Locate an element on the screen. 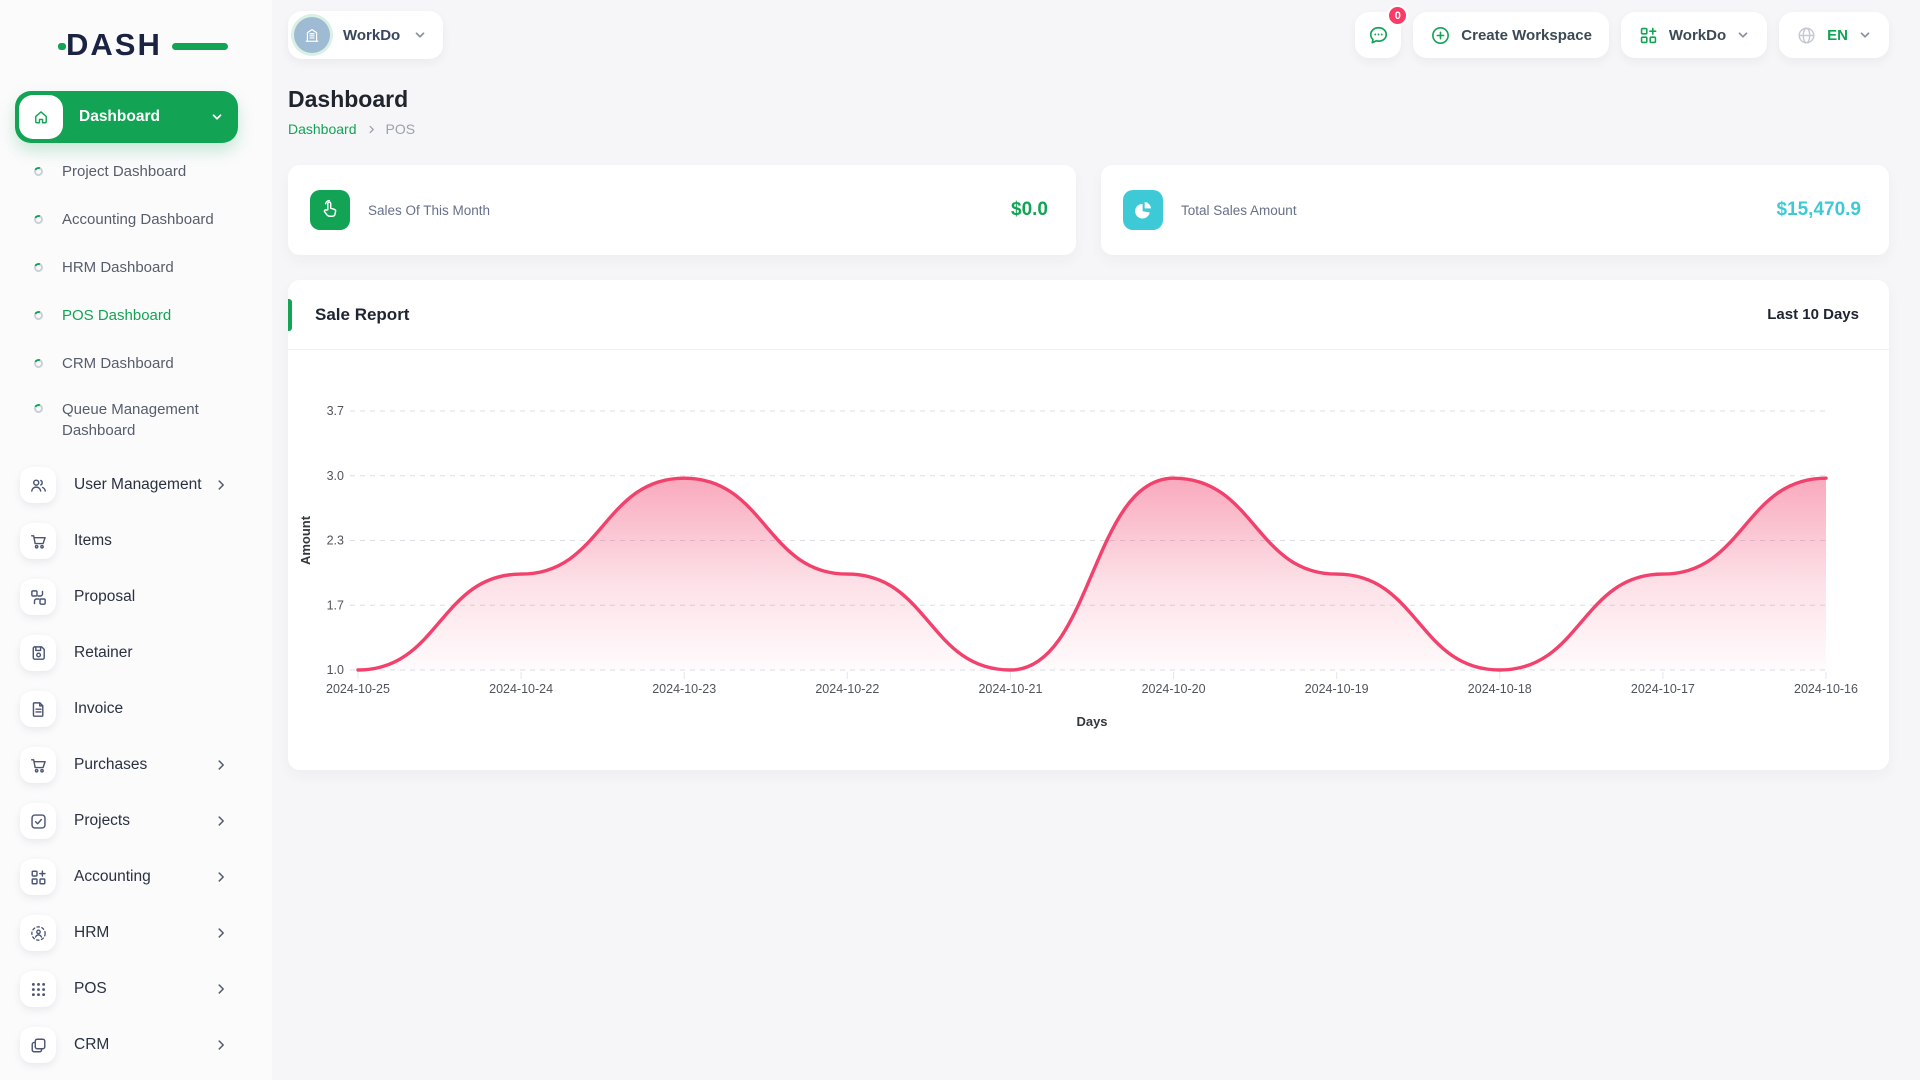 The width and height of the screenshot is (1920, 1080). create-workspace-button: Create Workspace is located at coordinates (1511, 35).